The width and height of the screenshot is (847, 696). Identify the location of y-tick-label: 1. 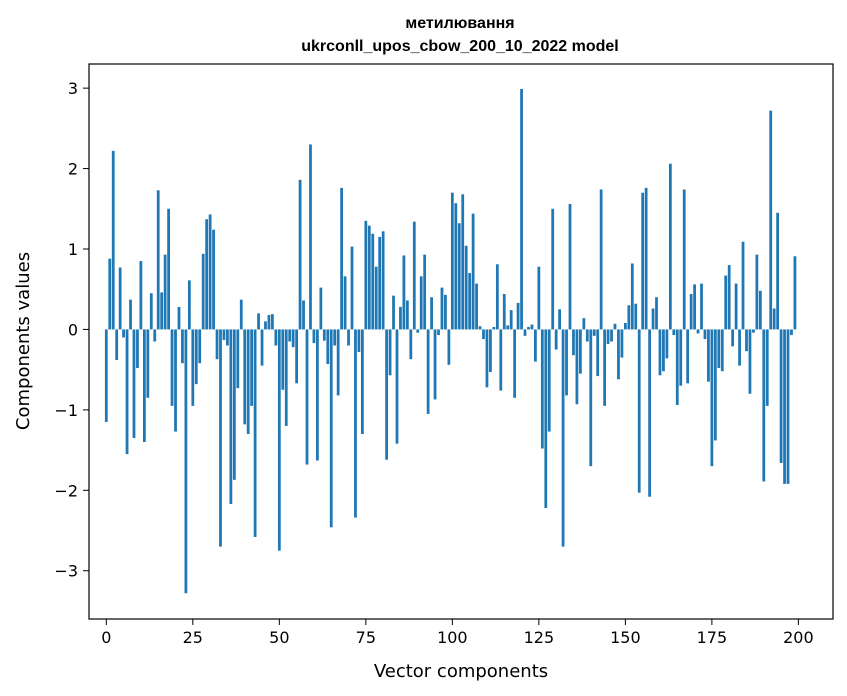
(73, 249).